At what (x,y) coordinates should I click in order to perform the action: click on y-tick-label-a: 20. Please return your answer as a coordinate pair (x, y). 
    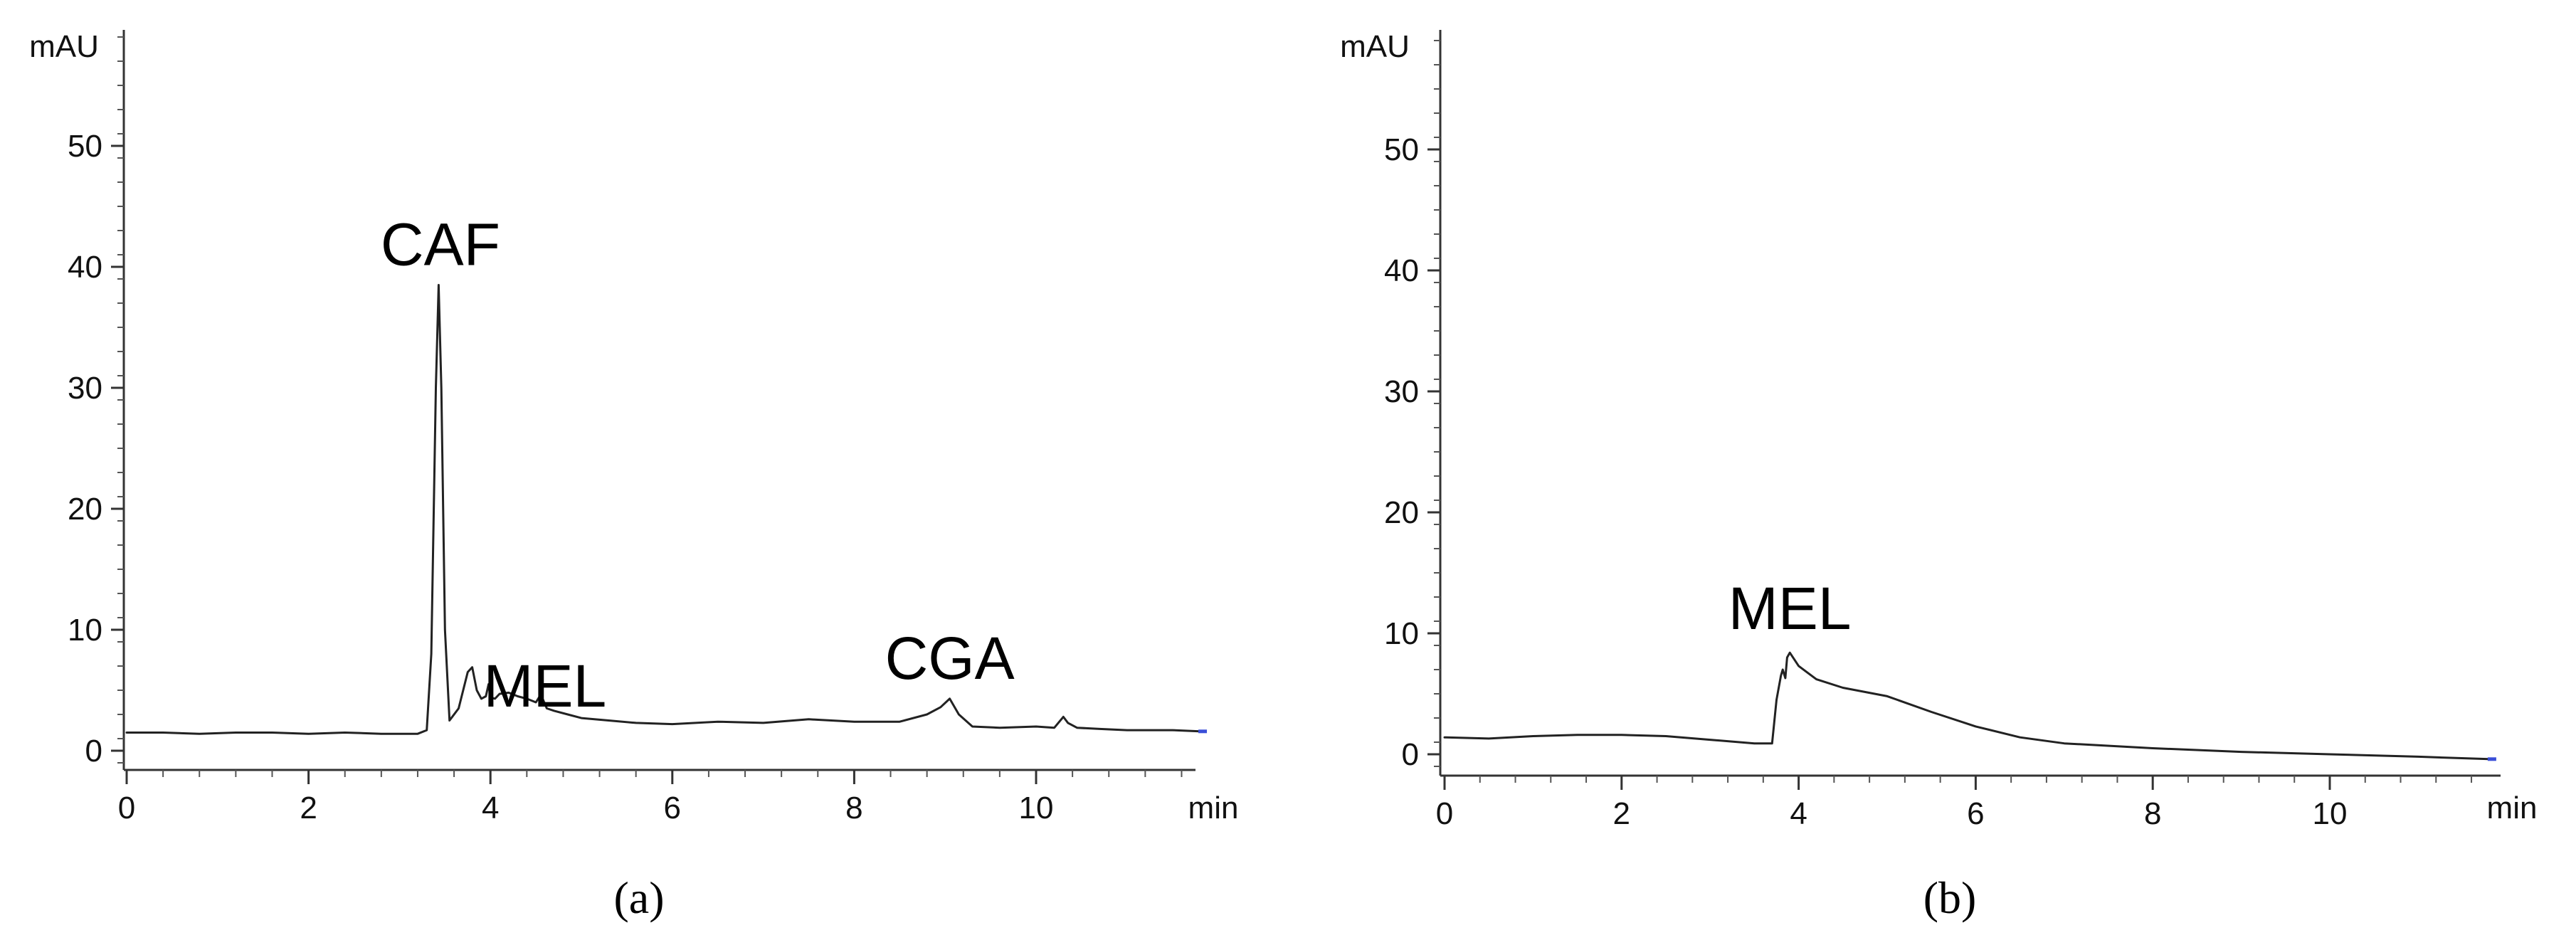
    Looking at the image, I should click on (85, 509).